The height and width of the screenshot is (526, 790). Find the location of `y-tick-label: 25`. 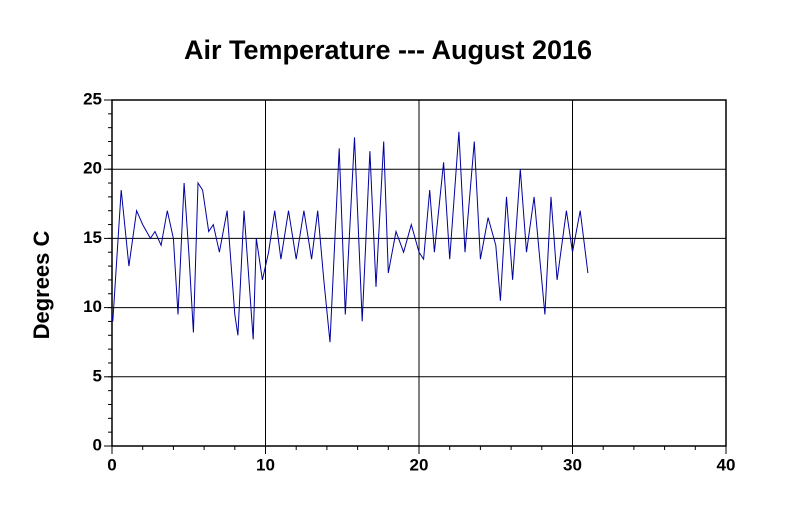

y-tick-label: 25 is located at coordinates (92, 98).